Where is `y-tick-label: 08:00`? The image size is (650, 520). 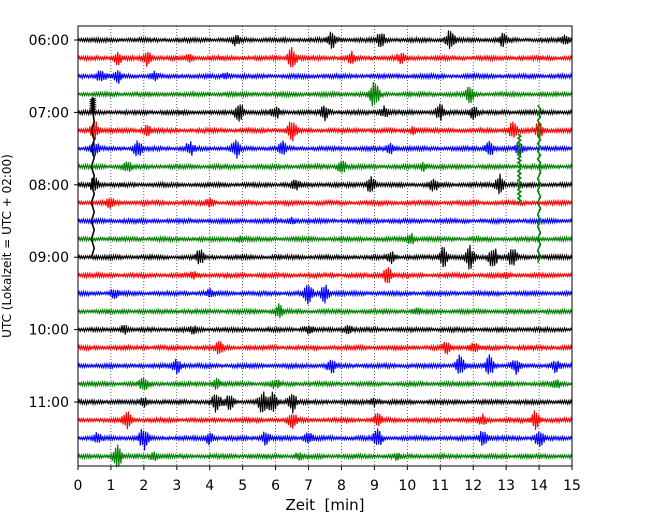
y-tick-label: 08:00 is located at coordinates (49, 186).